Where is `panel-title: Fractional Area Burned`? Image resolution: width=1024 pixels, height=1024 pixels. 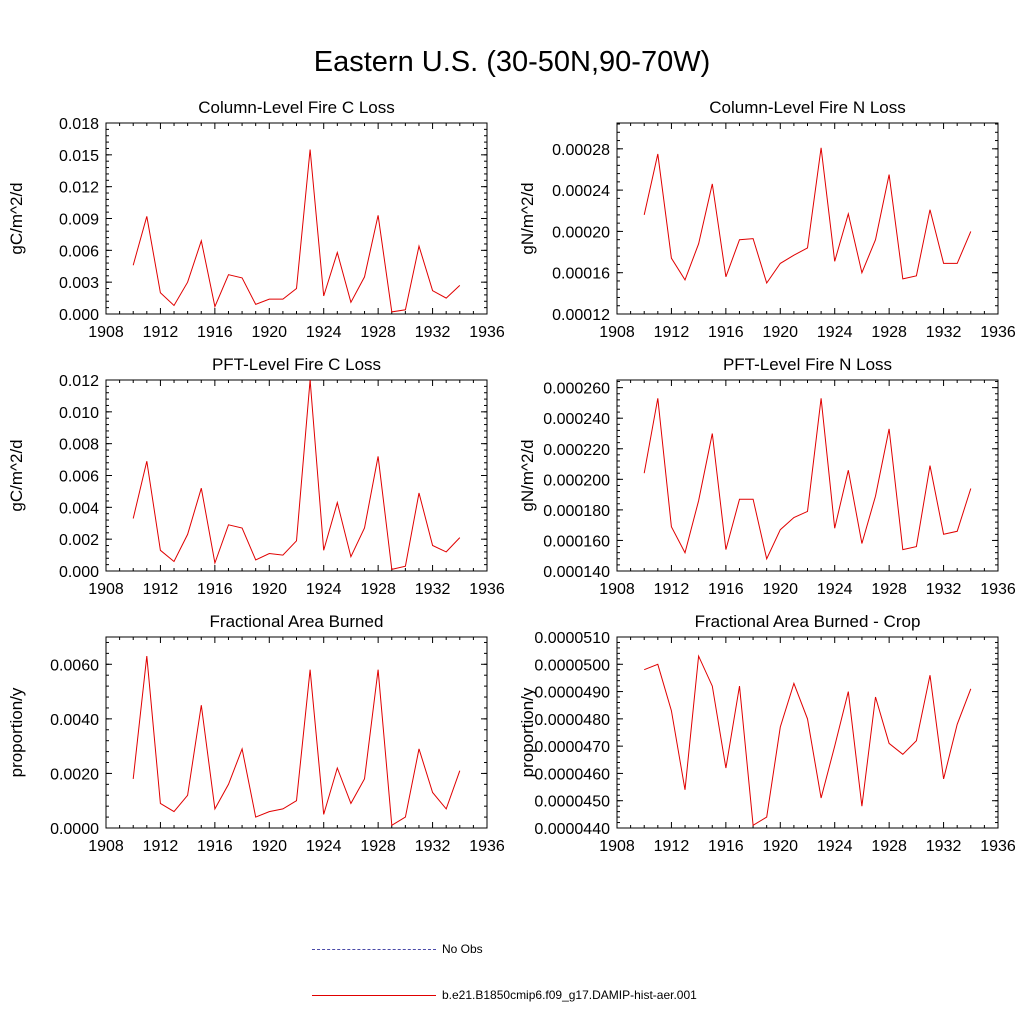 panel-title: Fractional Area Burned is located at coordinates (297, 621).